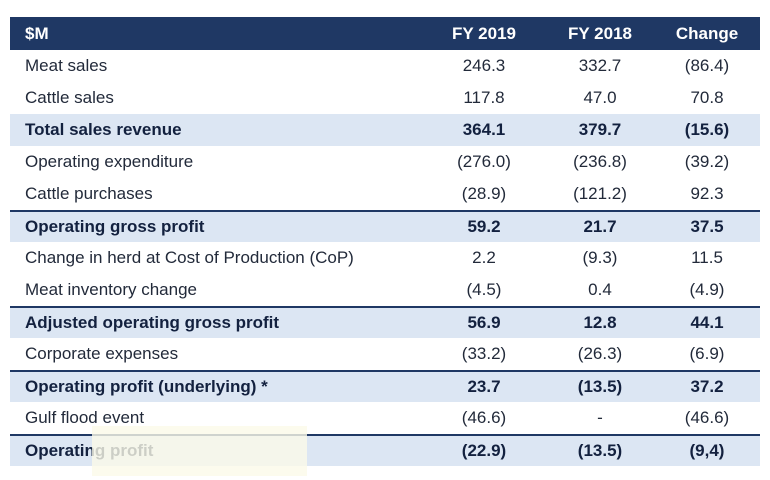 This screenshot has width=770, height=480. What do you see at coordinates (484, 97) in the screenshot?
I see `cell-fy2019: 117.8` at bounding box center [484, 97].